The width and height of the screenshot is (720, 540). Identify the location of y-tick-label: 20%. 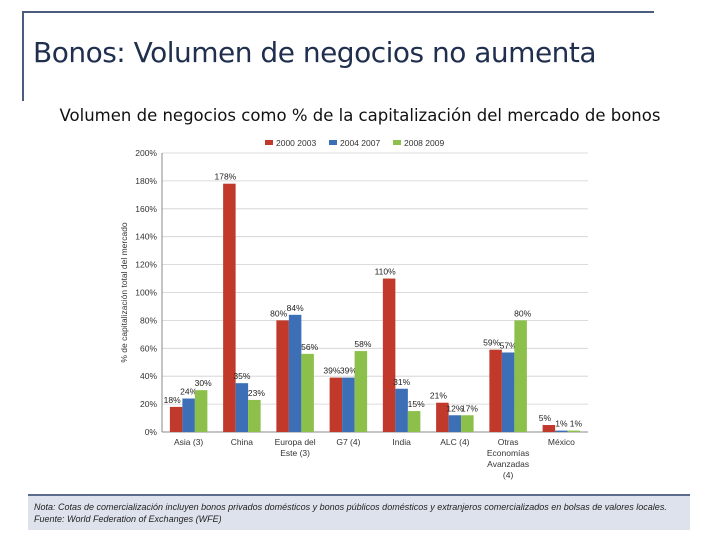
(148, 404).